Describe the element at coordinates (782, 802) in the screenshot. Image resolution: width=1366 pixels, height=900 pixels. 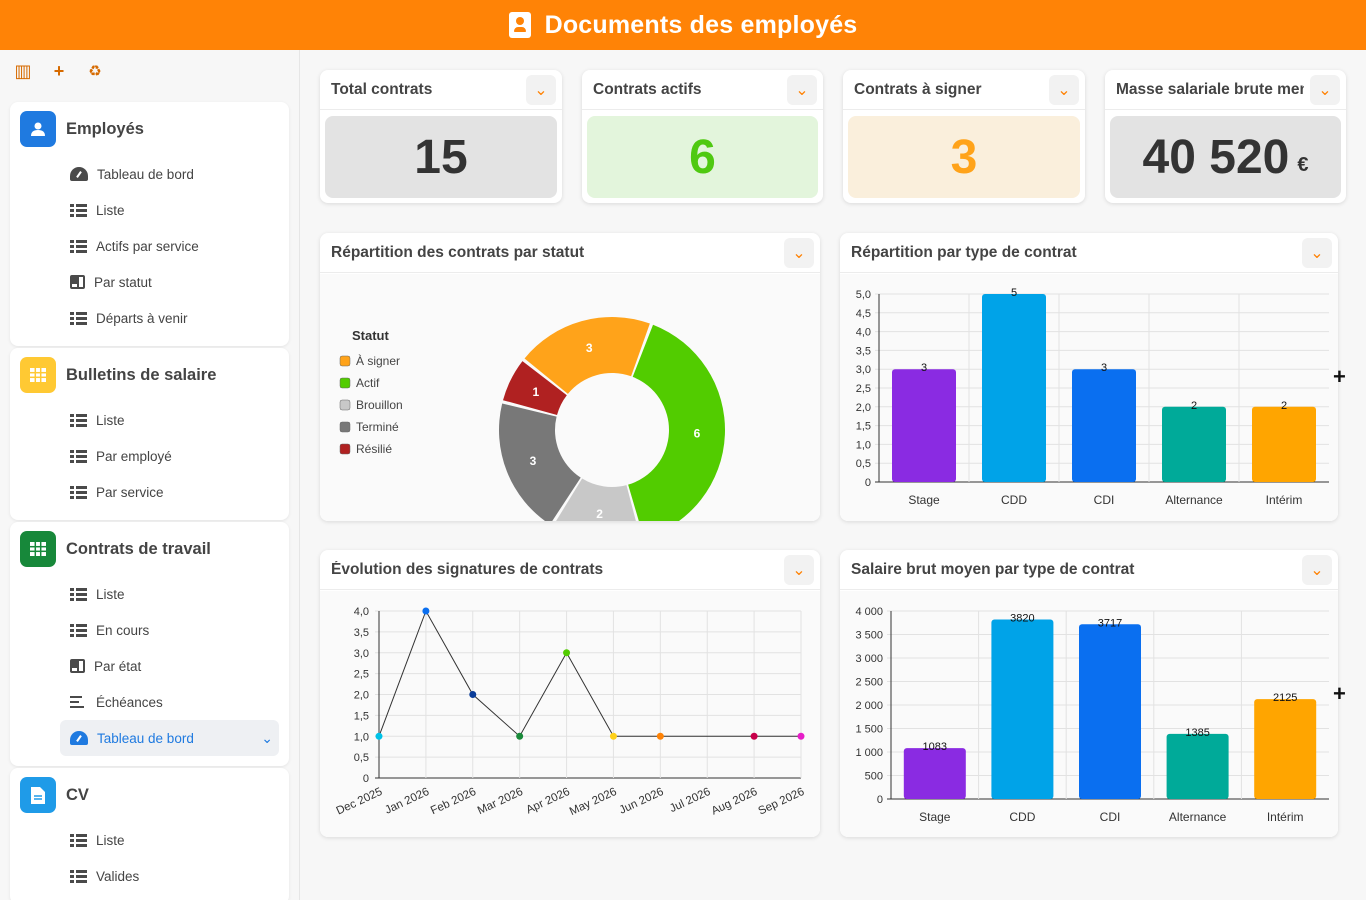
I see `x-tick-label: Sep 2026` at that location.